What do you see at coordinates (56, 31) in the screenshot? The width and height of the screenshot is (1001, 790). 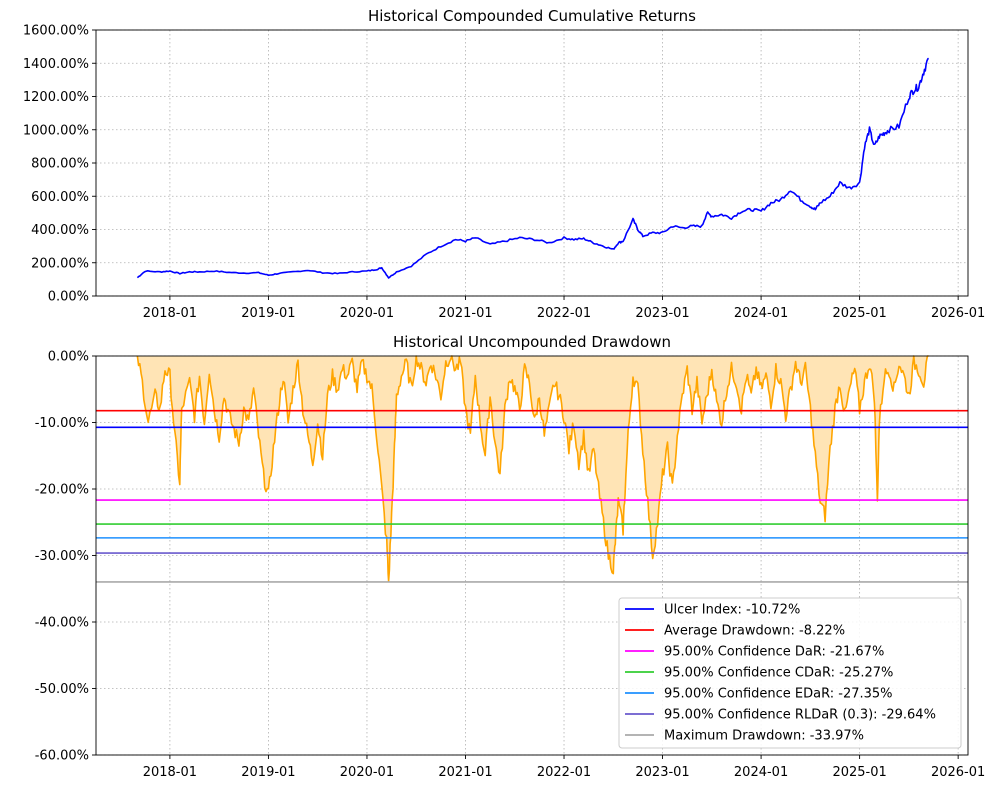 I see `returns-ytick-label: 1600.00%` at bounding box center [56, 31].